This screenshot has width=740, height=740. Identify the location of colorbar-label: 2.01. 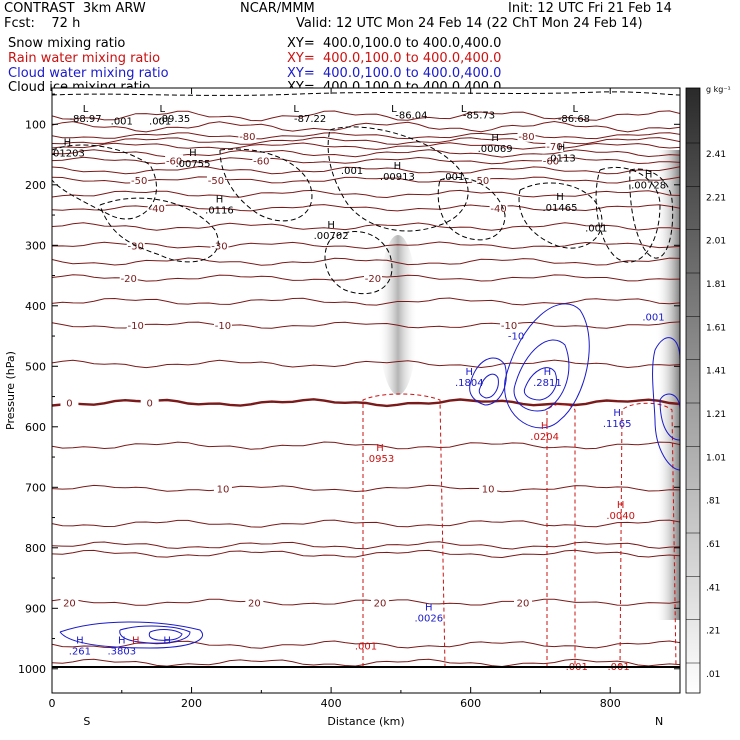
(716, 242).